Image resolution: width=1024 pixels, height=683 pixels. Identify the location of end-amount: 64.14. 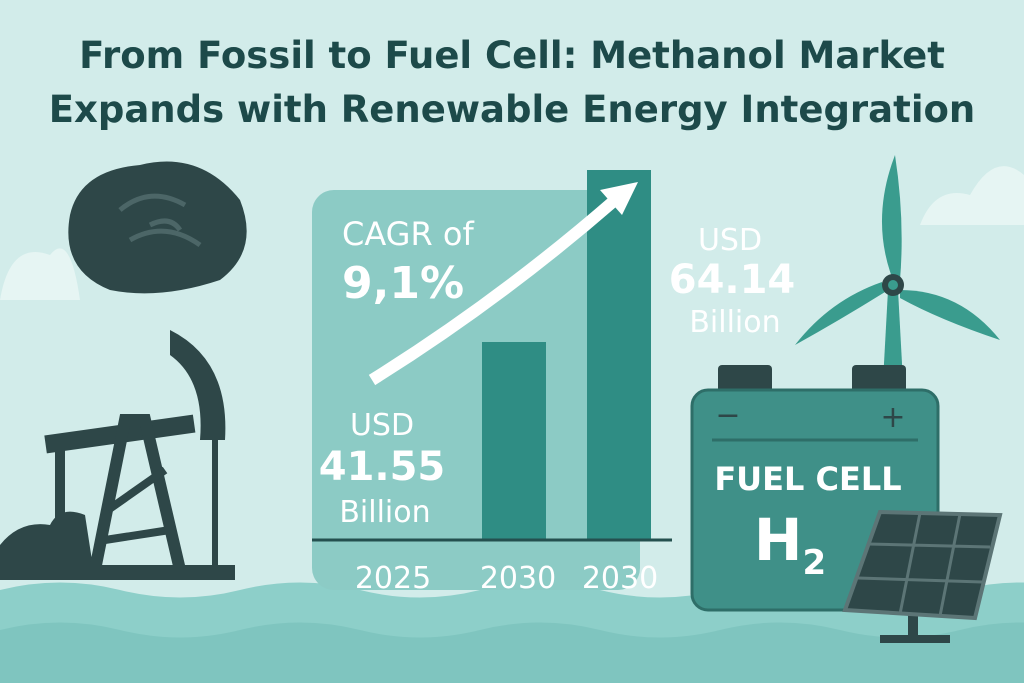
(732, 280).